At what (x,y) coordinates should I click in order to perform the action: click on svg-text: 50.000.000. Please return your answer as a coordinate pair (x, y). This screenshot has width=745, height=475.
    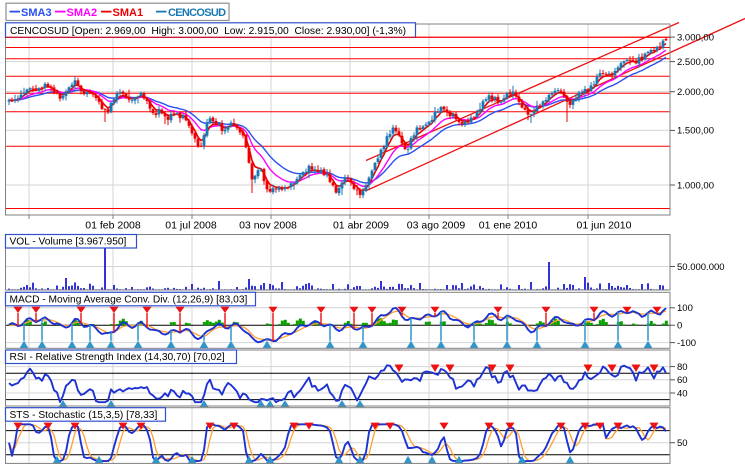
    Looking at the image, I should click on (701, 267).